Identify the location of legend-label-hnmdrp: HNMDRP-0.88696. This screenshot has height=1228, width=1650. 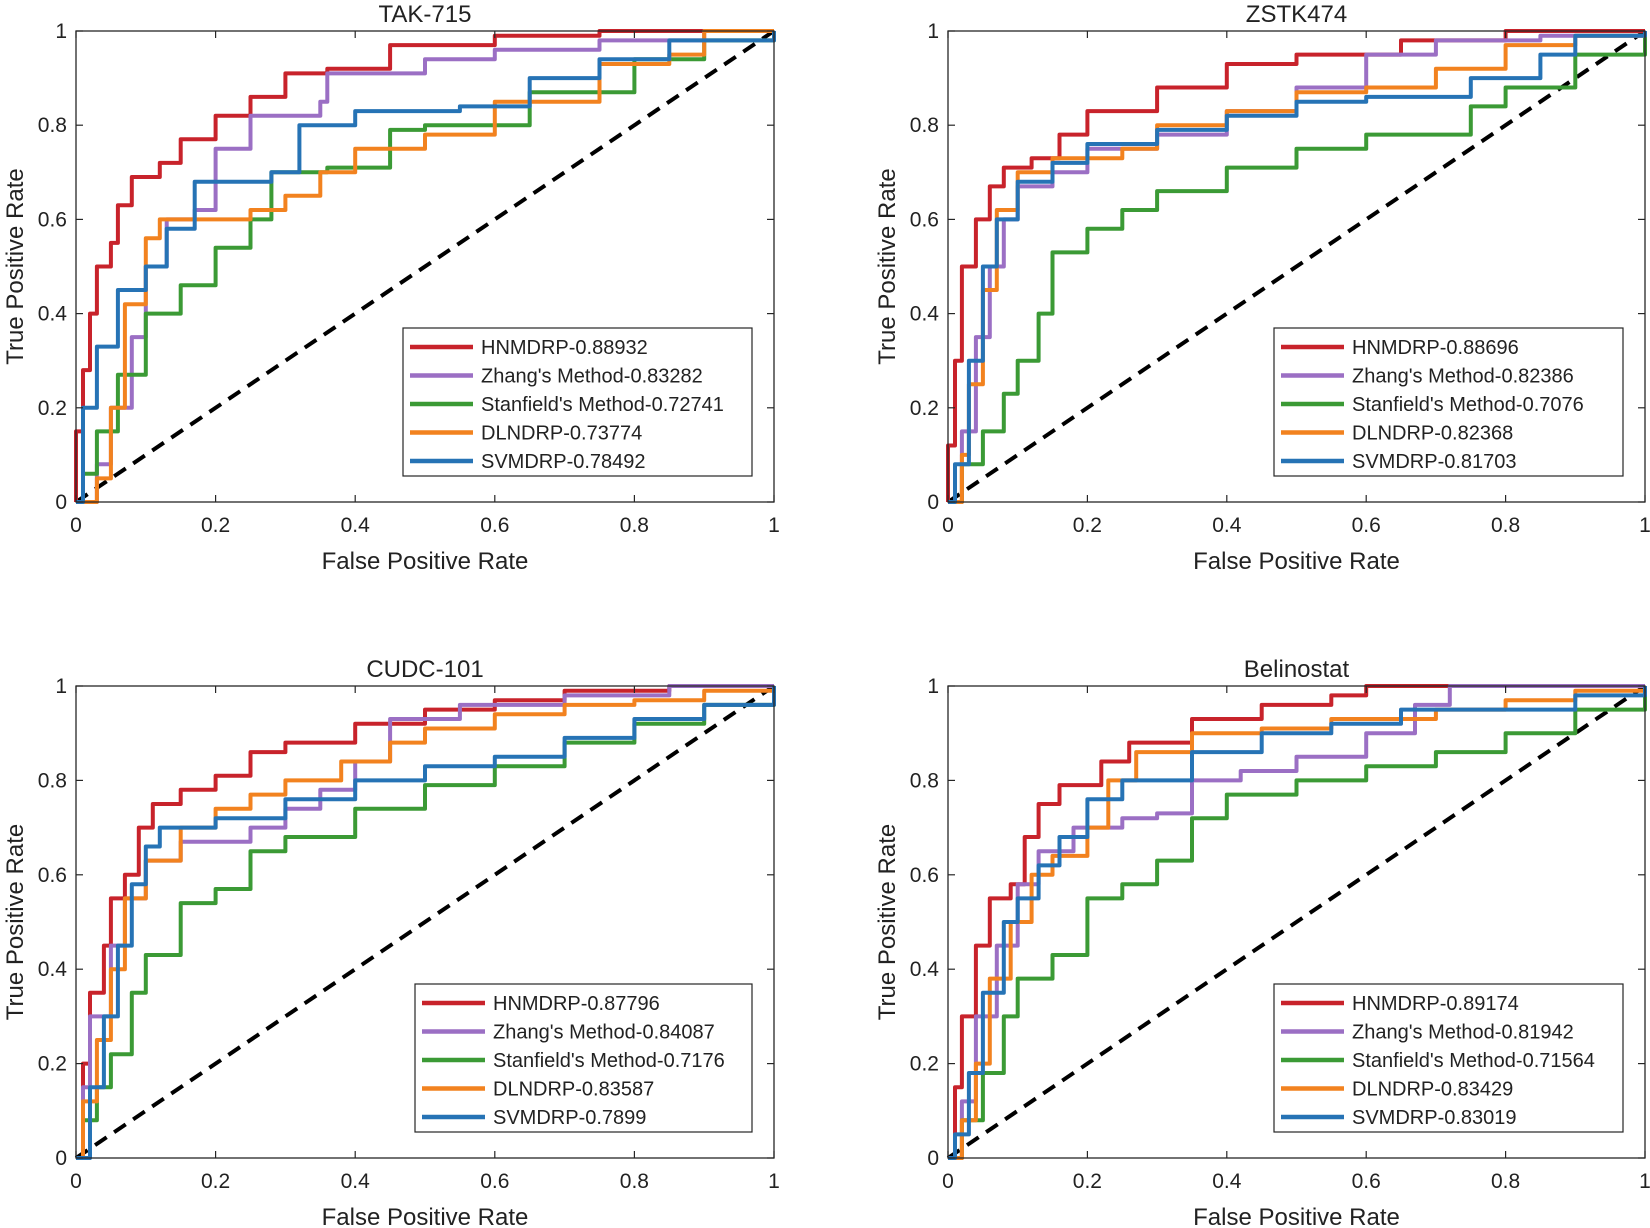
(1435, 348).